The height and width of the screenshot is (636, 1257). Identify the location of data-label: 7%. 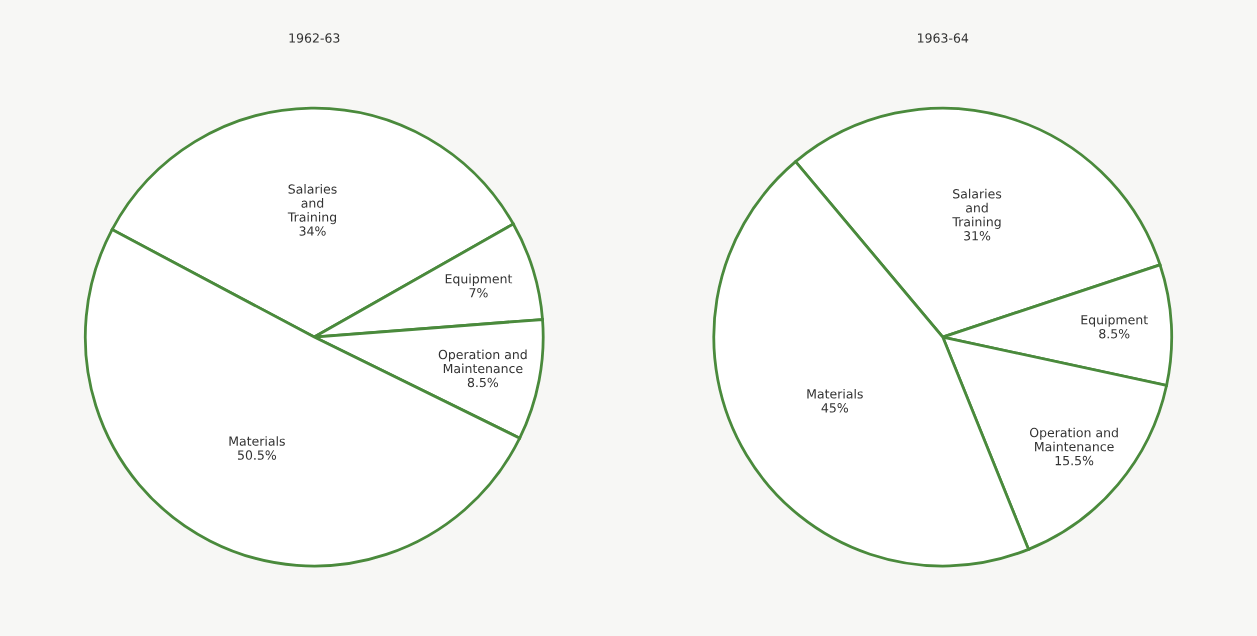
(478, 293).